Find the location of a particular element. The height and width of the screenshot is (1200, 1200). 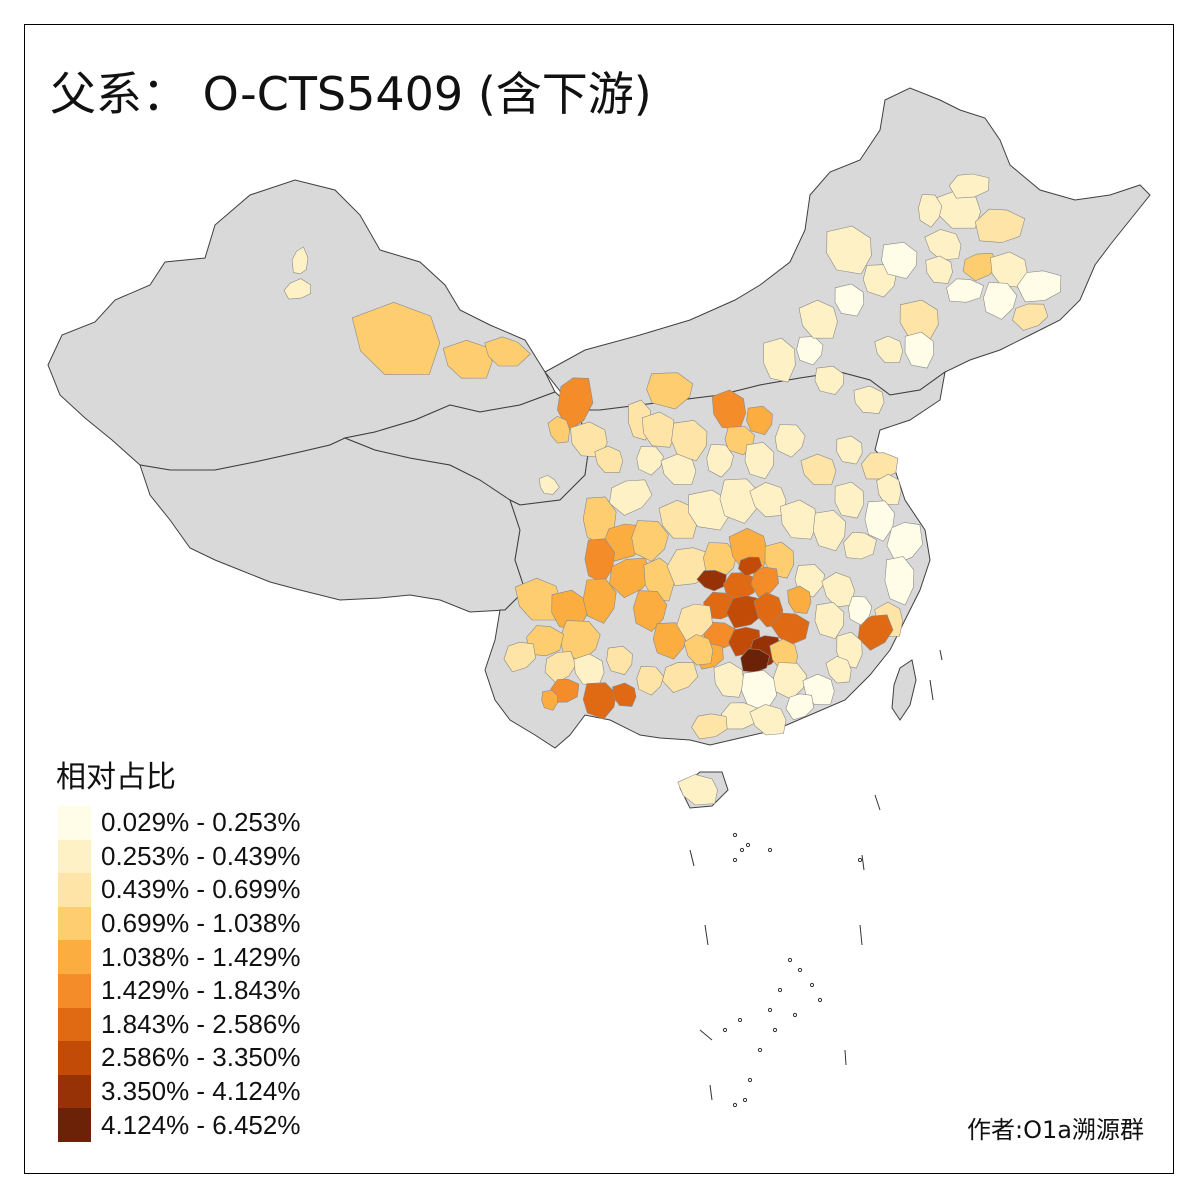

legend-item: 3.350% - 4.124% is located at coordinates (179, 1091).